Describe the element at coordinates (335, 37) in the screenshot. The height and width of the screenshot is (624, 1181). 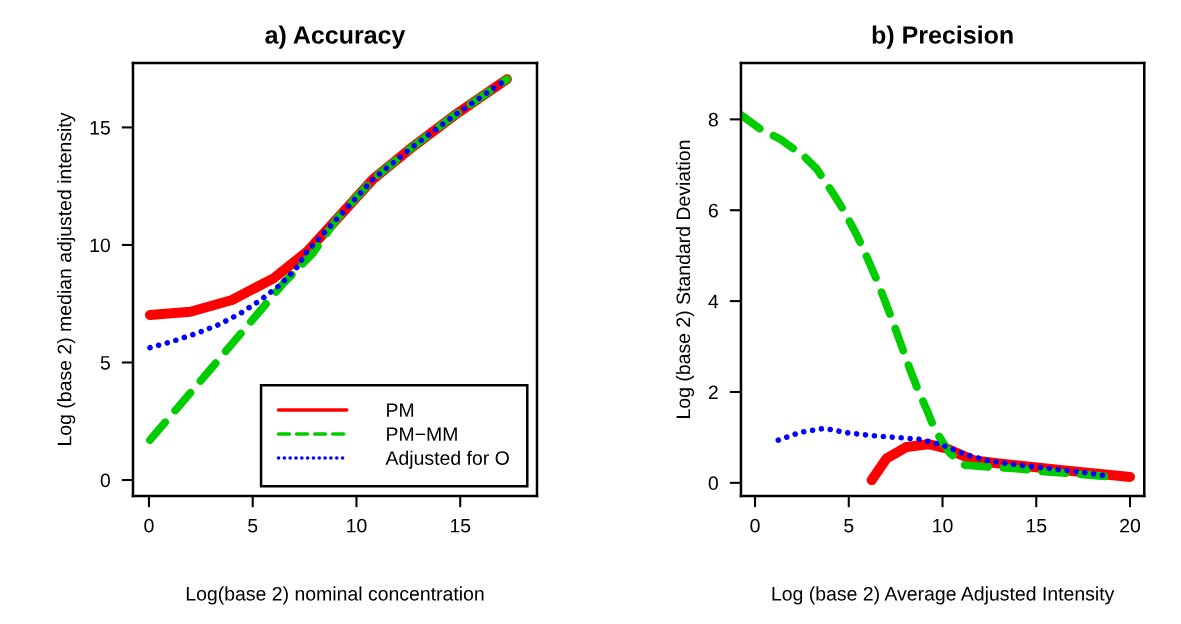
I see `chart-title: a) Accuracy` at that location.